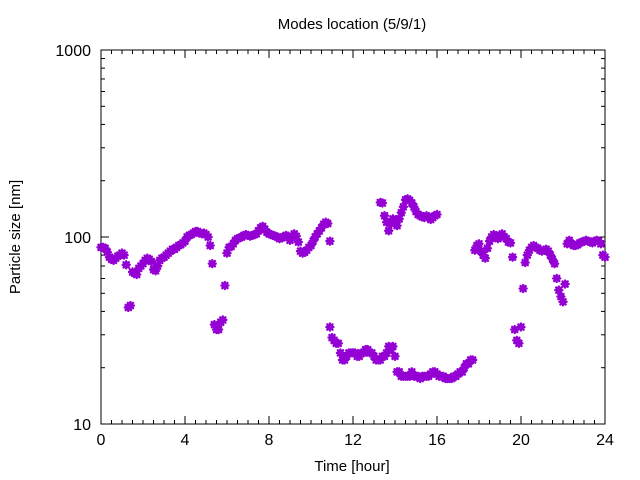  I want to click on x-tick-label: 8, so click(269, 440).